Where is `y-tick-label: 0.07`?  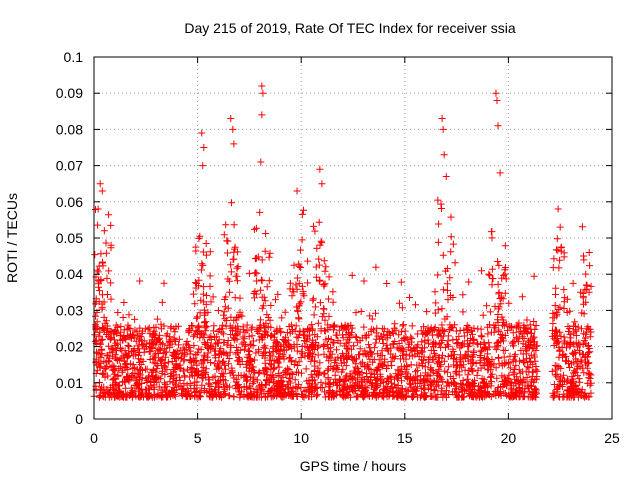 y-tick-label: 0.07 is located at coordinates (69, 166).